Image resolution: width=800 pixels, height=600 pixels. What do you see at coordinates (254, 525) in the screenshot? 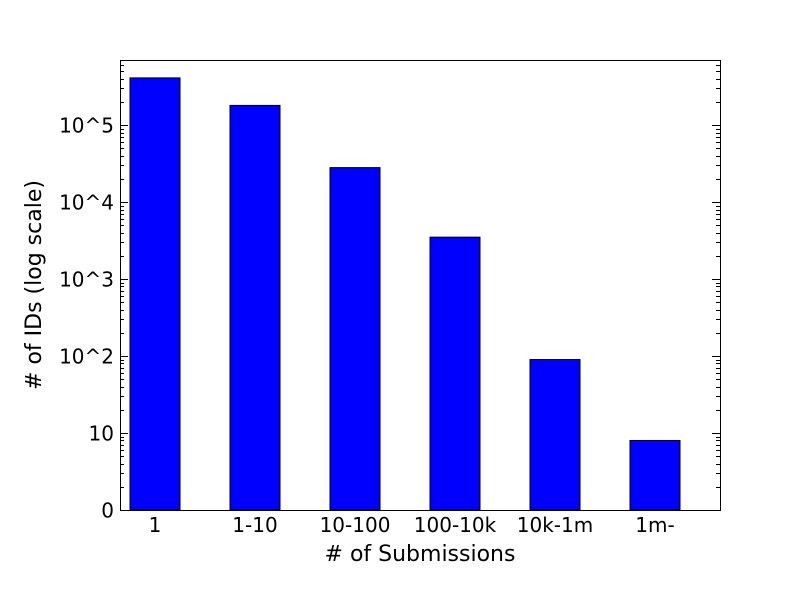
I see `x-tick-label: 1-10` at bounding box center [254, 525].